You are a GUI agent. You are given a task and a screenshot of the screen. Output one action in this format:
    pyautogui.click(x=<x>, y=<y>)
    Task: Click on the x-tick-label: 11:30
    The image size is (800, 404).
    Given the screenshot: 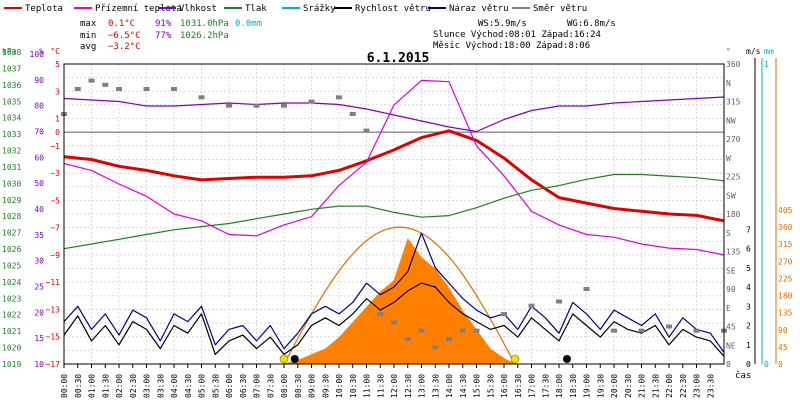 What is the action you would take?
    pyautogui.click(x=380, y=386)
    